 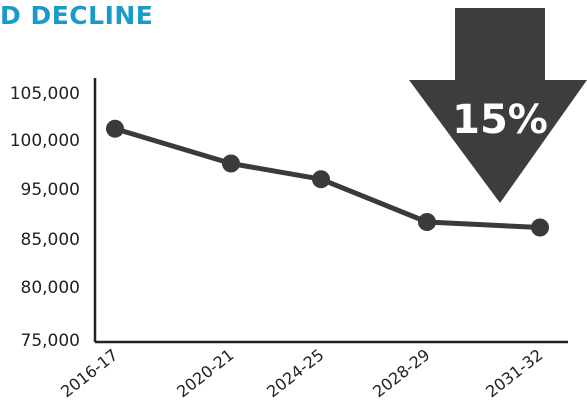 What do you see at coordinates (50, 190) in the screenshot?
I see `y-tick-label: 95,000` at bounding box center [50, 190].